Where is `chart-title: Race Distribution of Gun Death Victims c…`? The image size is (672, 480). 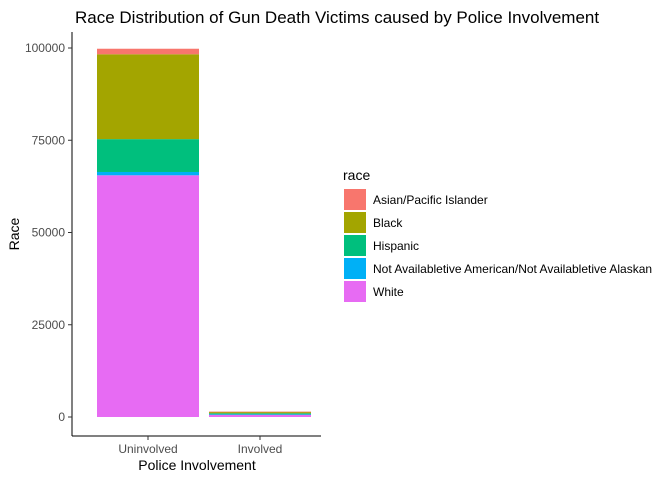
chart-title: Race Distribution of Gun Death Victims c… is located at coordinates (337, 17).